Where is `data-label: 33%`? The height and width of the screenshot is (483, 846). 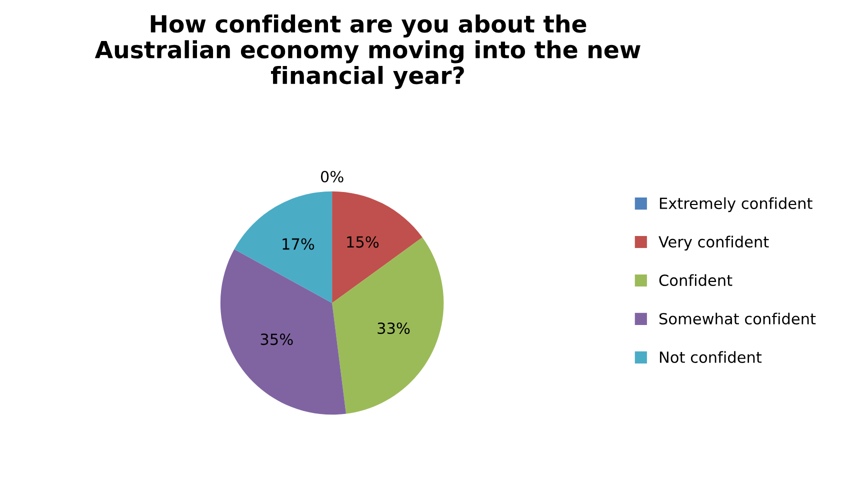 data-label: 33% is located at coordinates (394, 328).